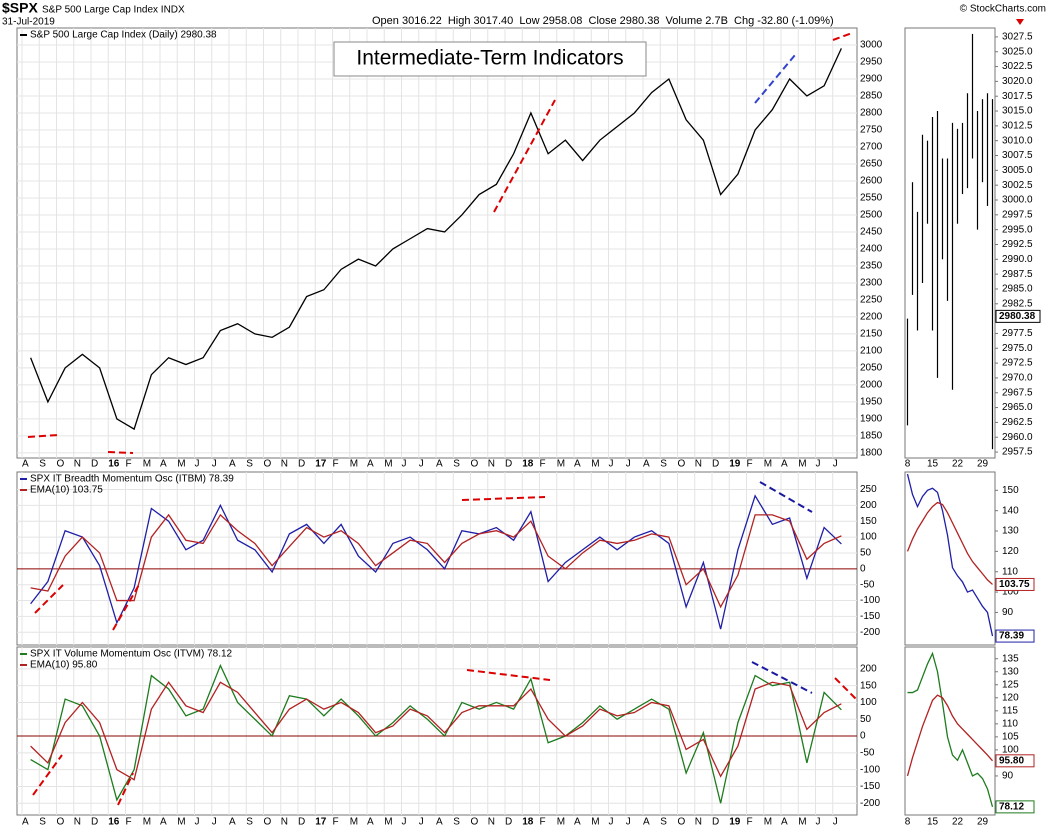  Describe the element at coordinates (871, 436) in the screenshot. I see `y-tick-label: 1850` at that location.